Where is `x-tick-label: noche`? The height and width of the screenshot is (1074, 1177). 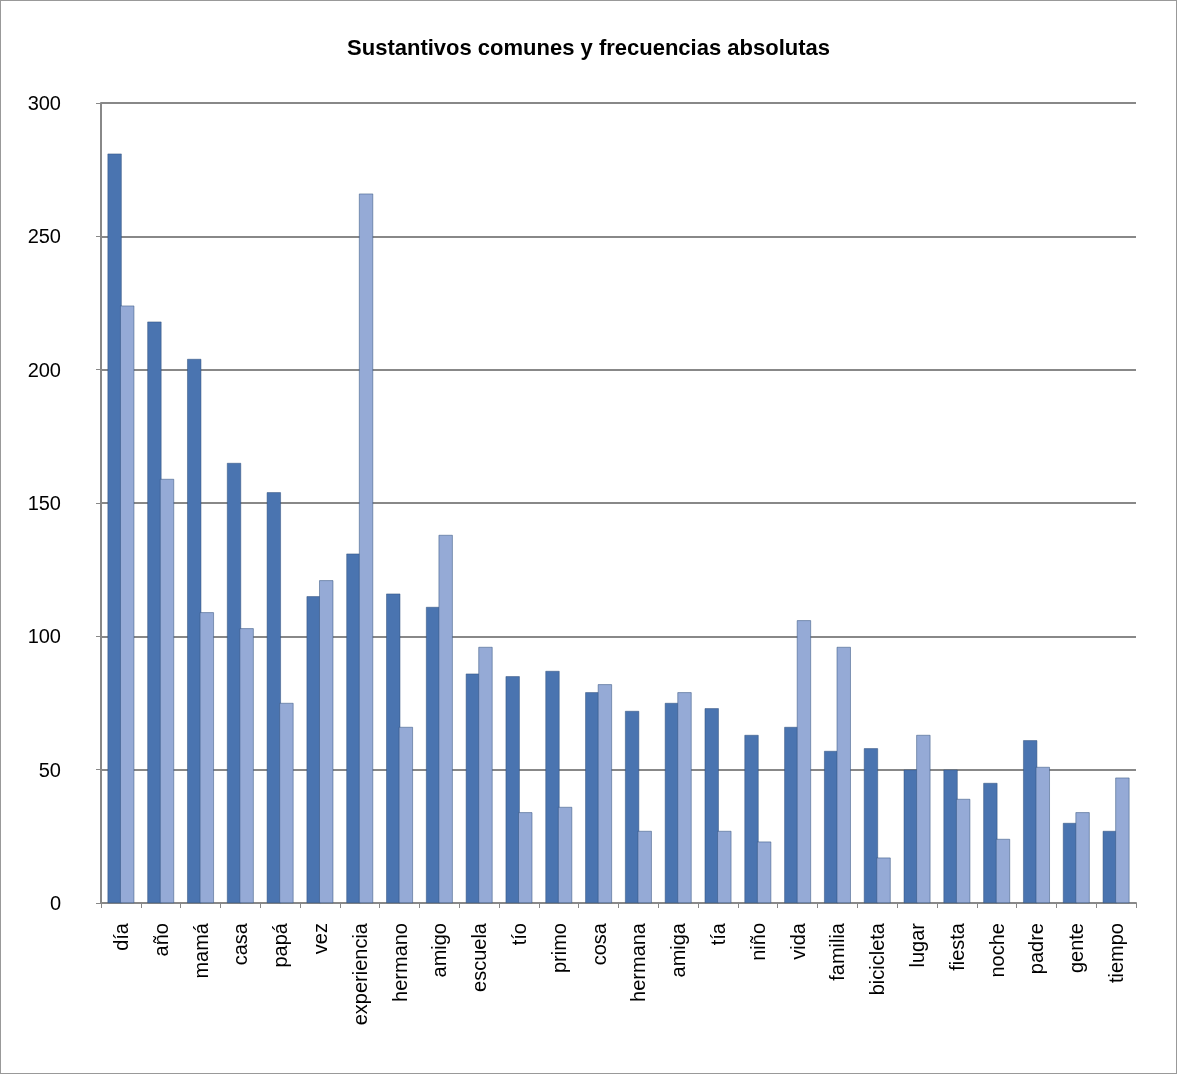
x-tick-label: noche is located at coordinates (996, 950).